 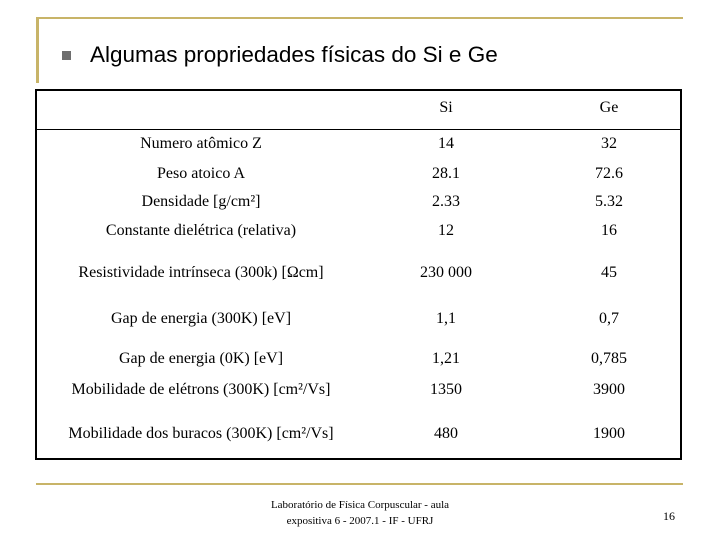 I want to click on row-ge-value: 16, so click(x=609, y=230).